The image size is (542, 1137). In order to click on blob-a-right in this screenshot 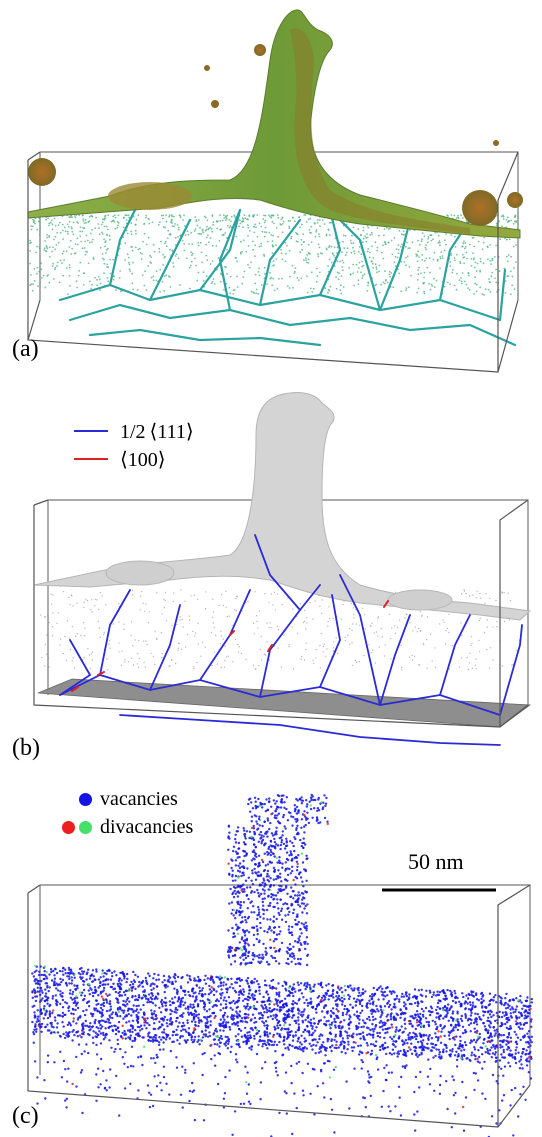, I will do `click(480, 208)`.